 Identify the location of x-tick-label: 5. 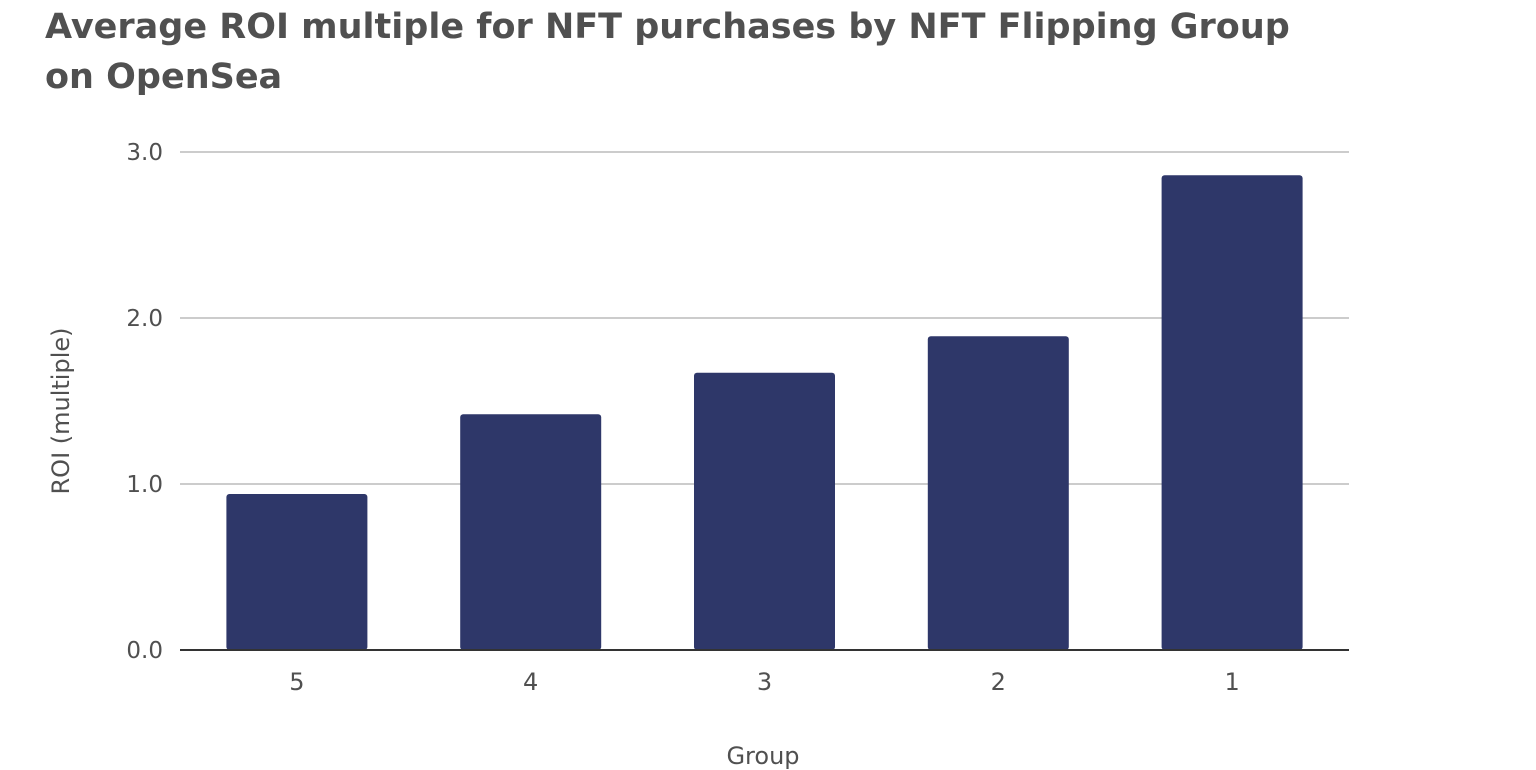
(296, 682).